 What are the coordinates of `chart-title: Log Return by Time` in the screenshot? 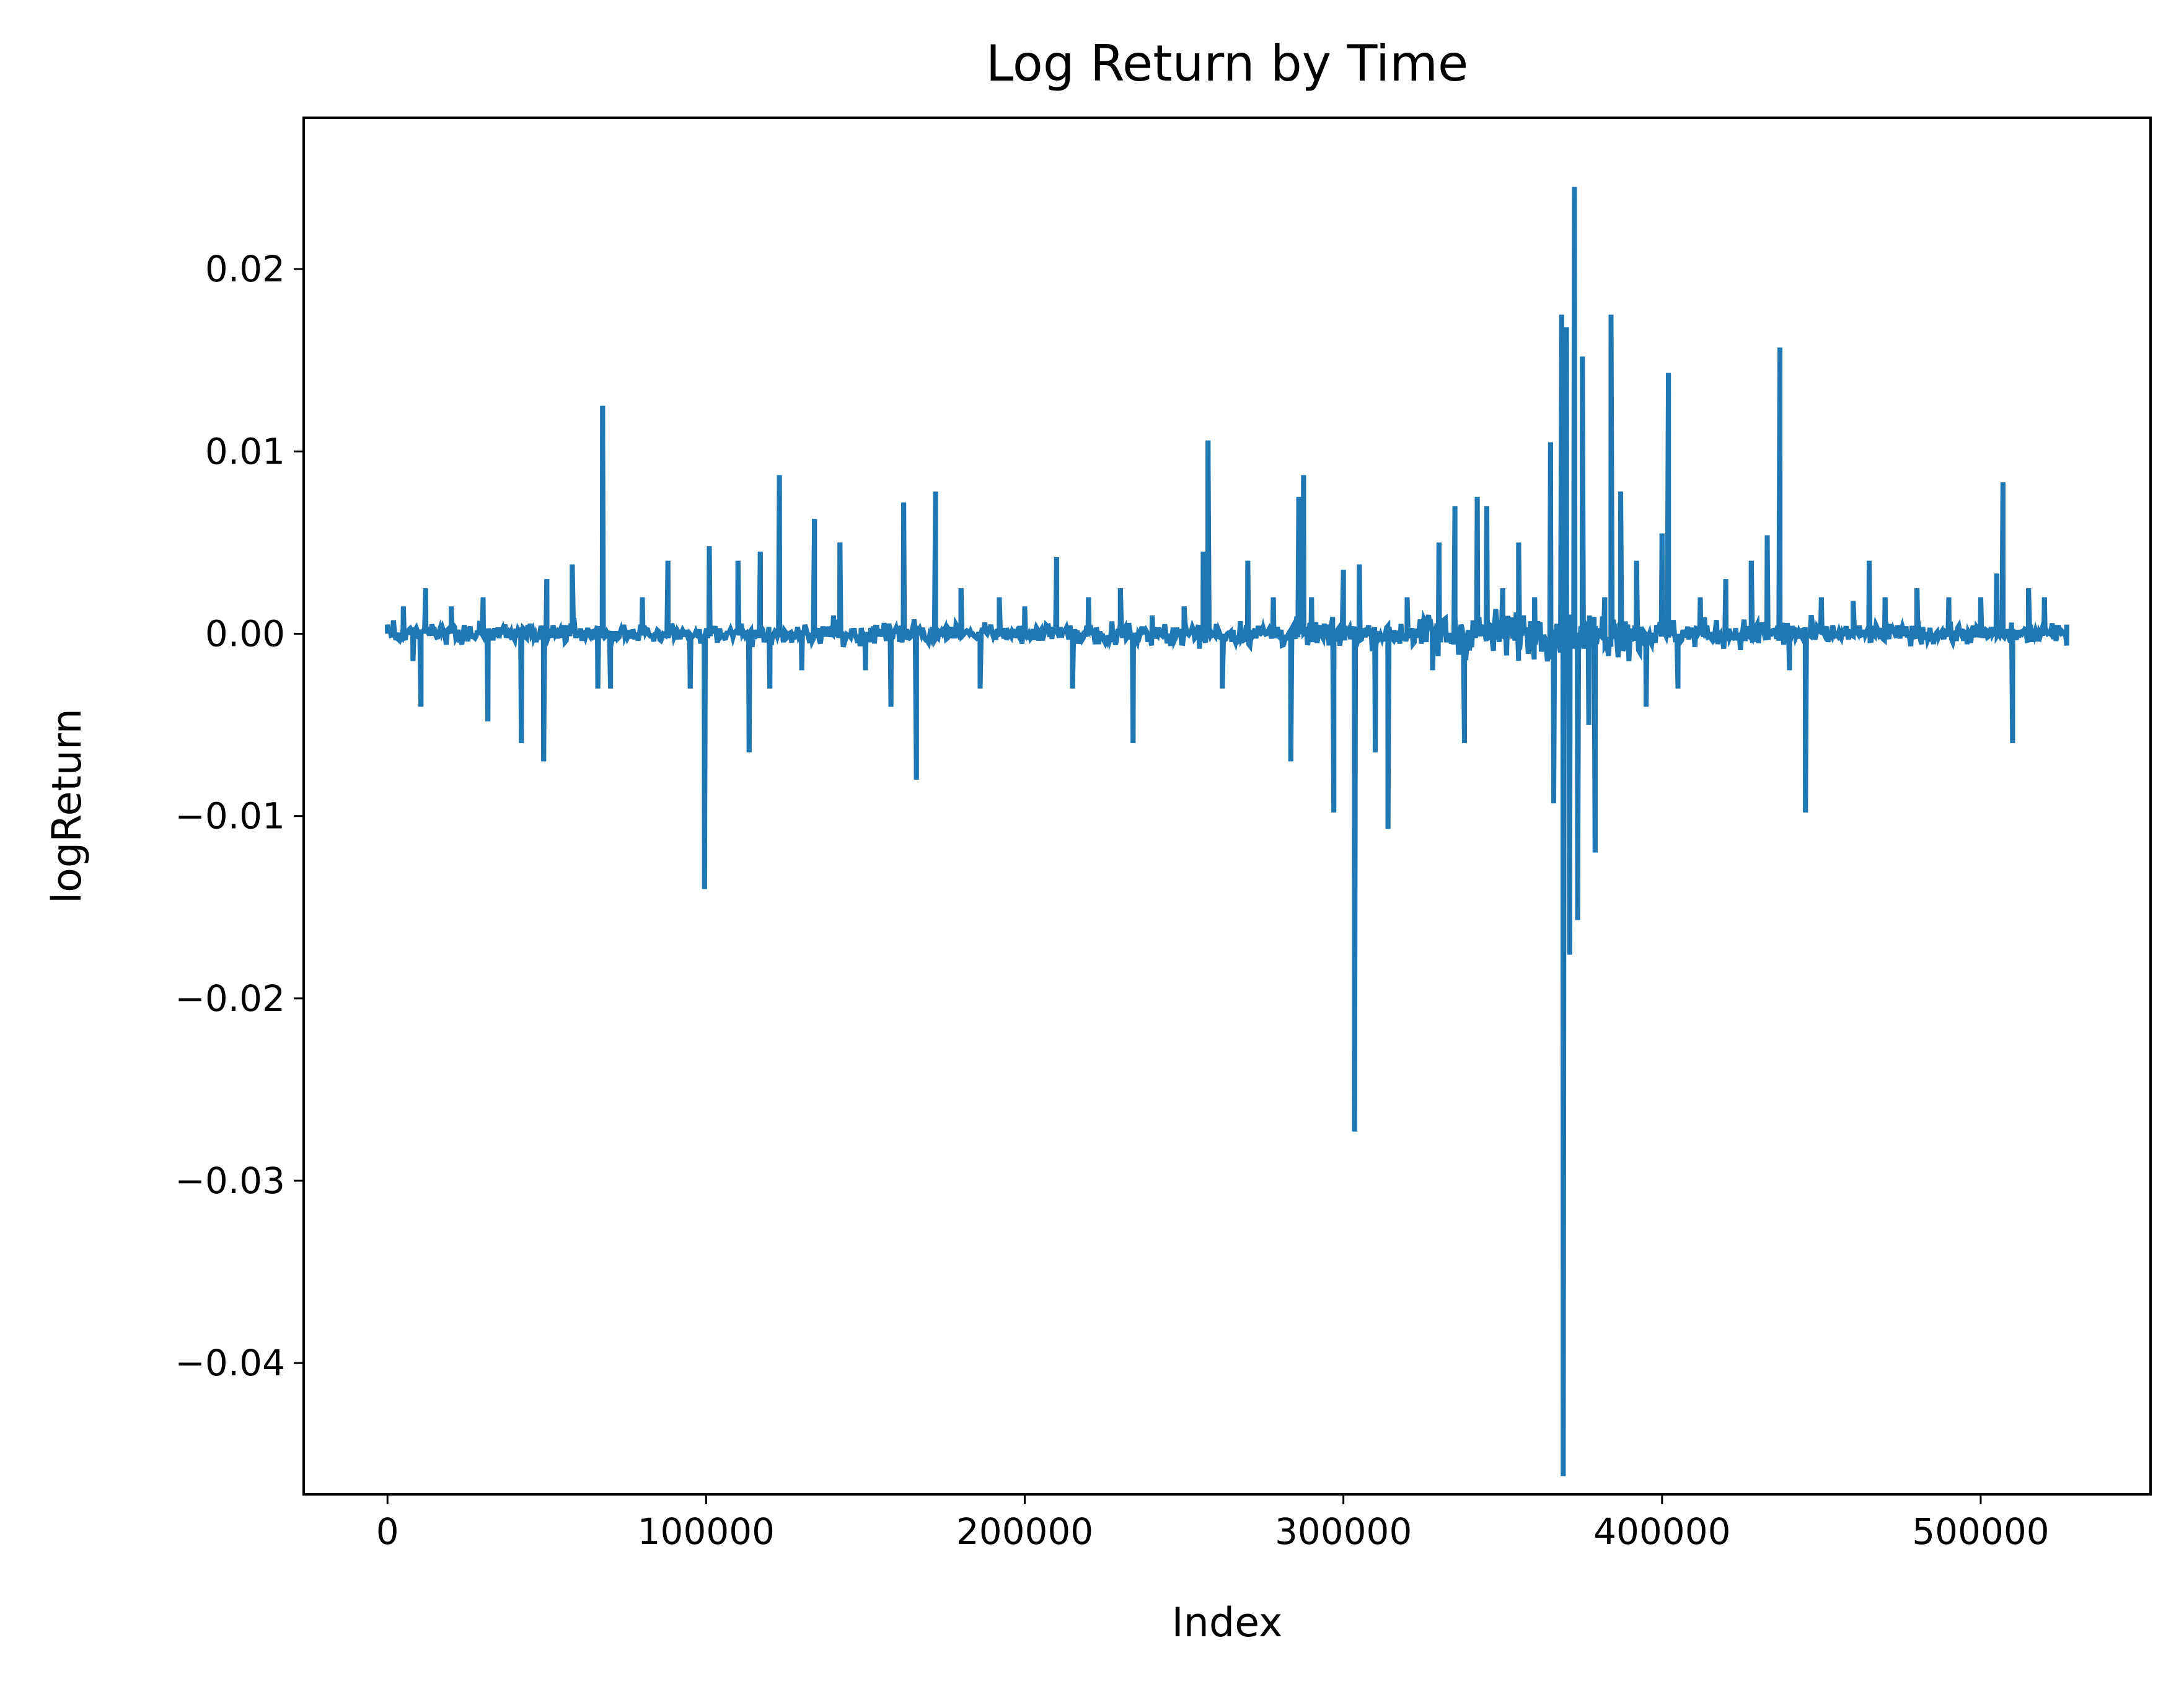 It's located at (1227, 63).